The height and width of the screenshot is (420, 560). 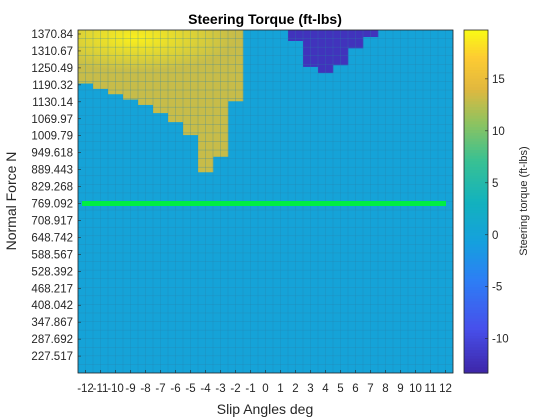 I want to click on x-tick-label: -8, so click(x=145, y=389).